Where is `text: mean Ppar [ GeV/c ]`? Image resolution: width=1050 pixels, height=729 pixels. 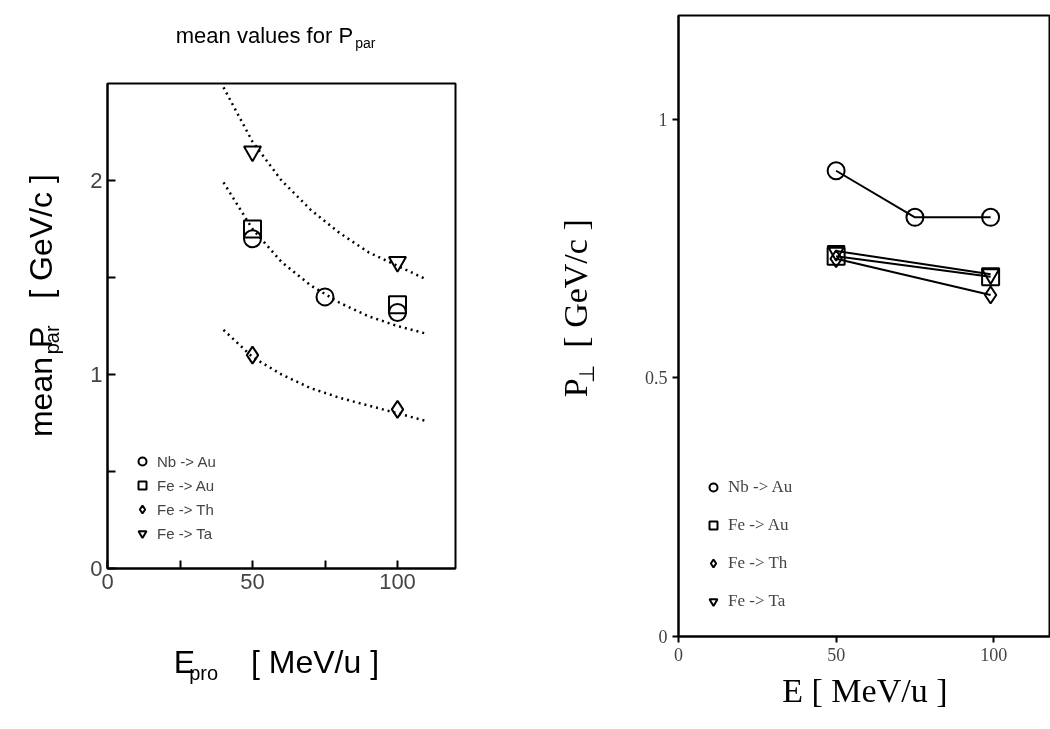 text: mean Ppar [ GeV/c ] is located at coordinates (42, 306).